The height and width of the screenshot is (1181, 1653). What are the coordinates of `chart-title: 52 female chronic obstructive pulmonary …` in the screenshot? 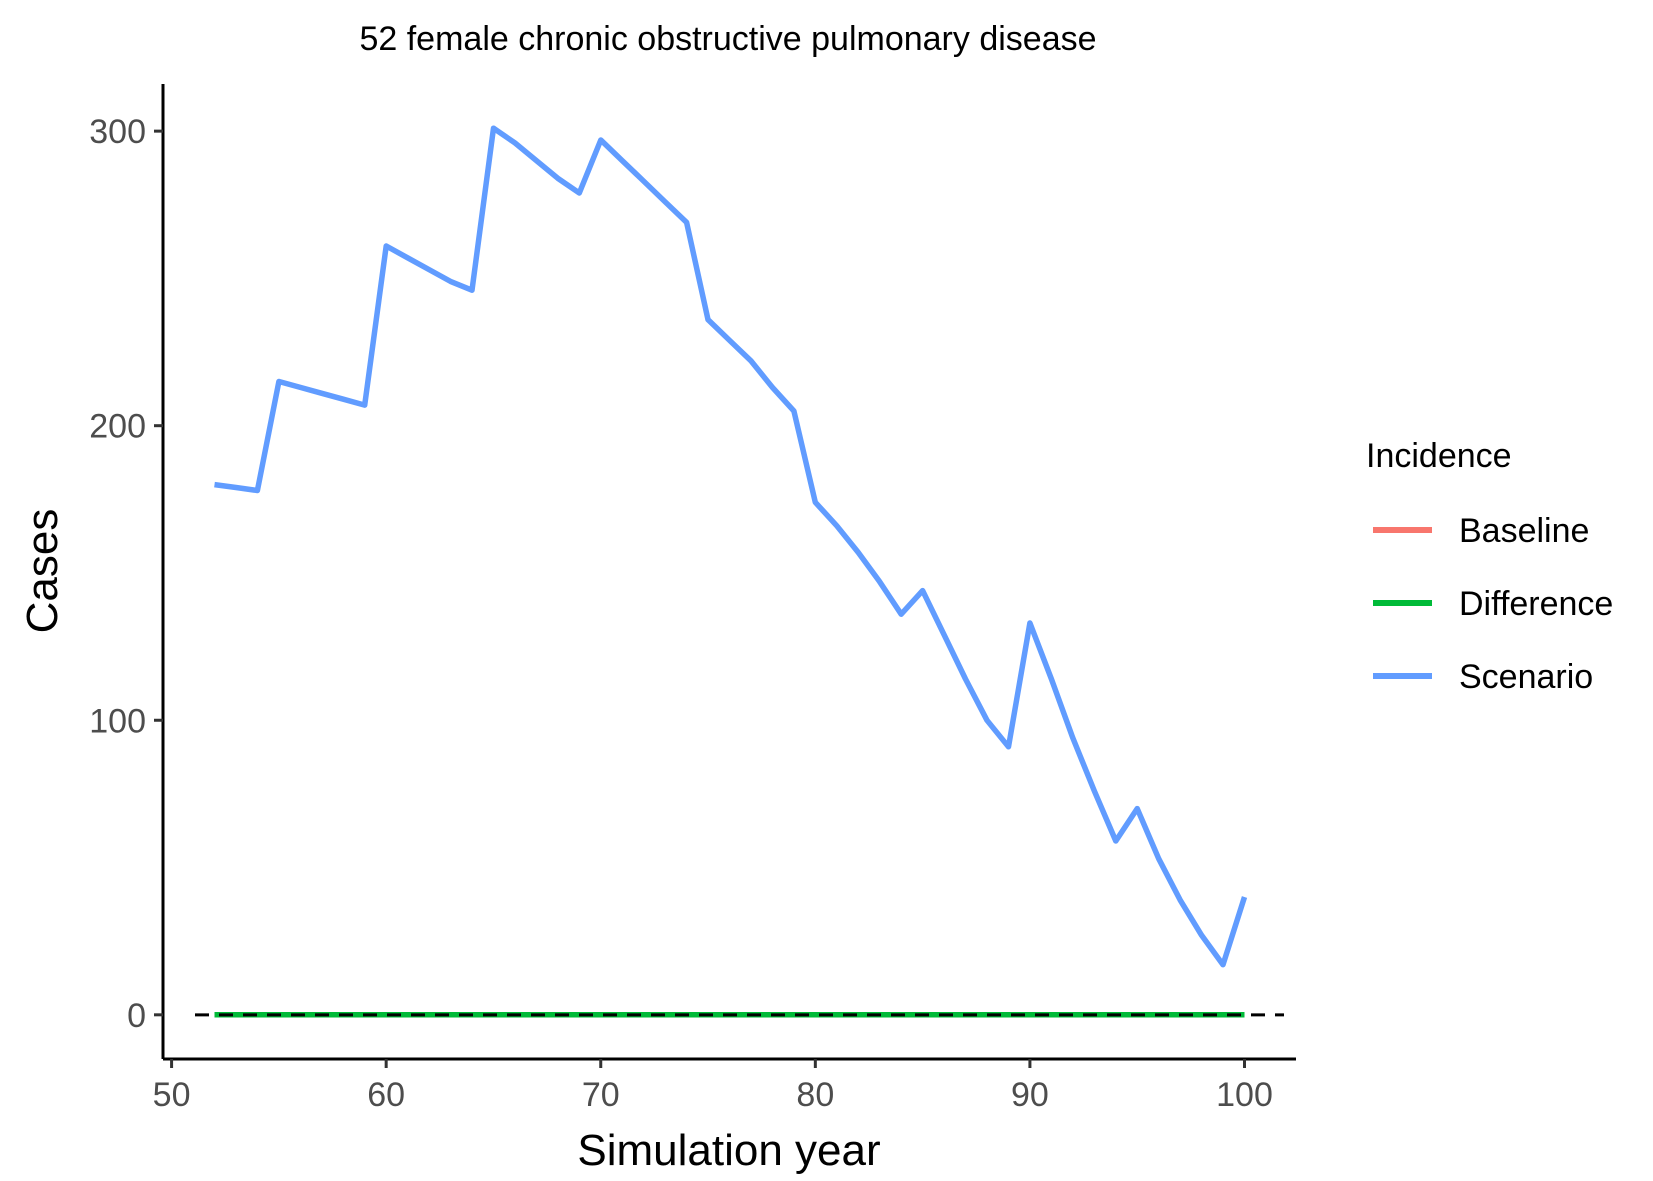 It's located at (727, 39).